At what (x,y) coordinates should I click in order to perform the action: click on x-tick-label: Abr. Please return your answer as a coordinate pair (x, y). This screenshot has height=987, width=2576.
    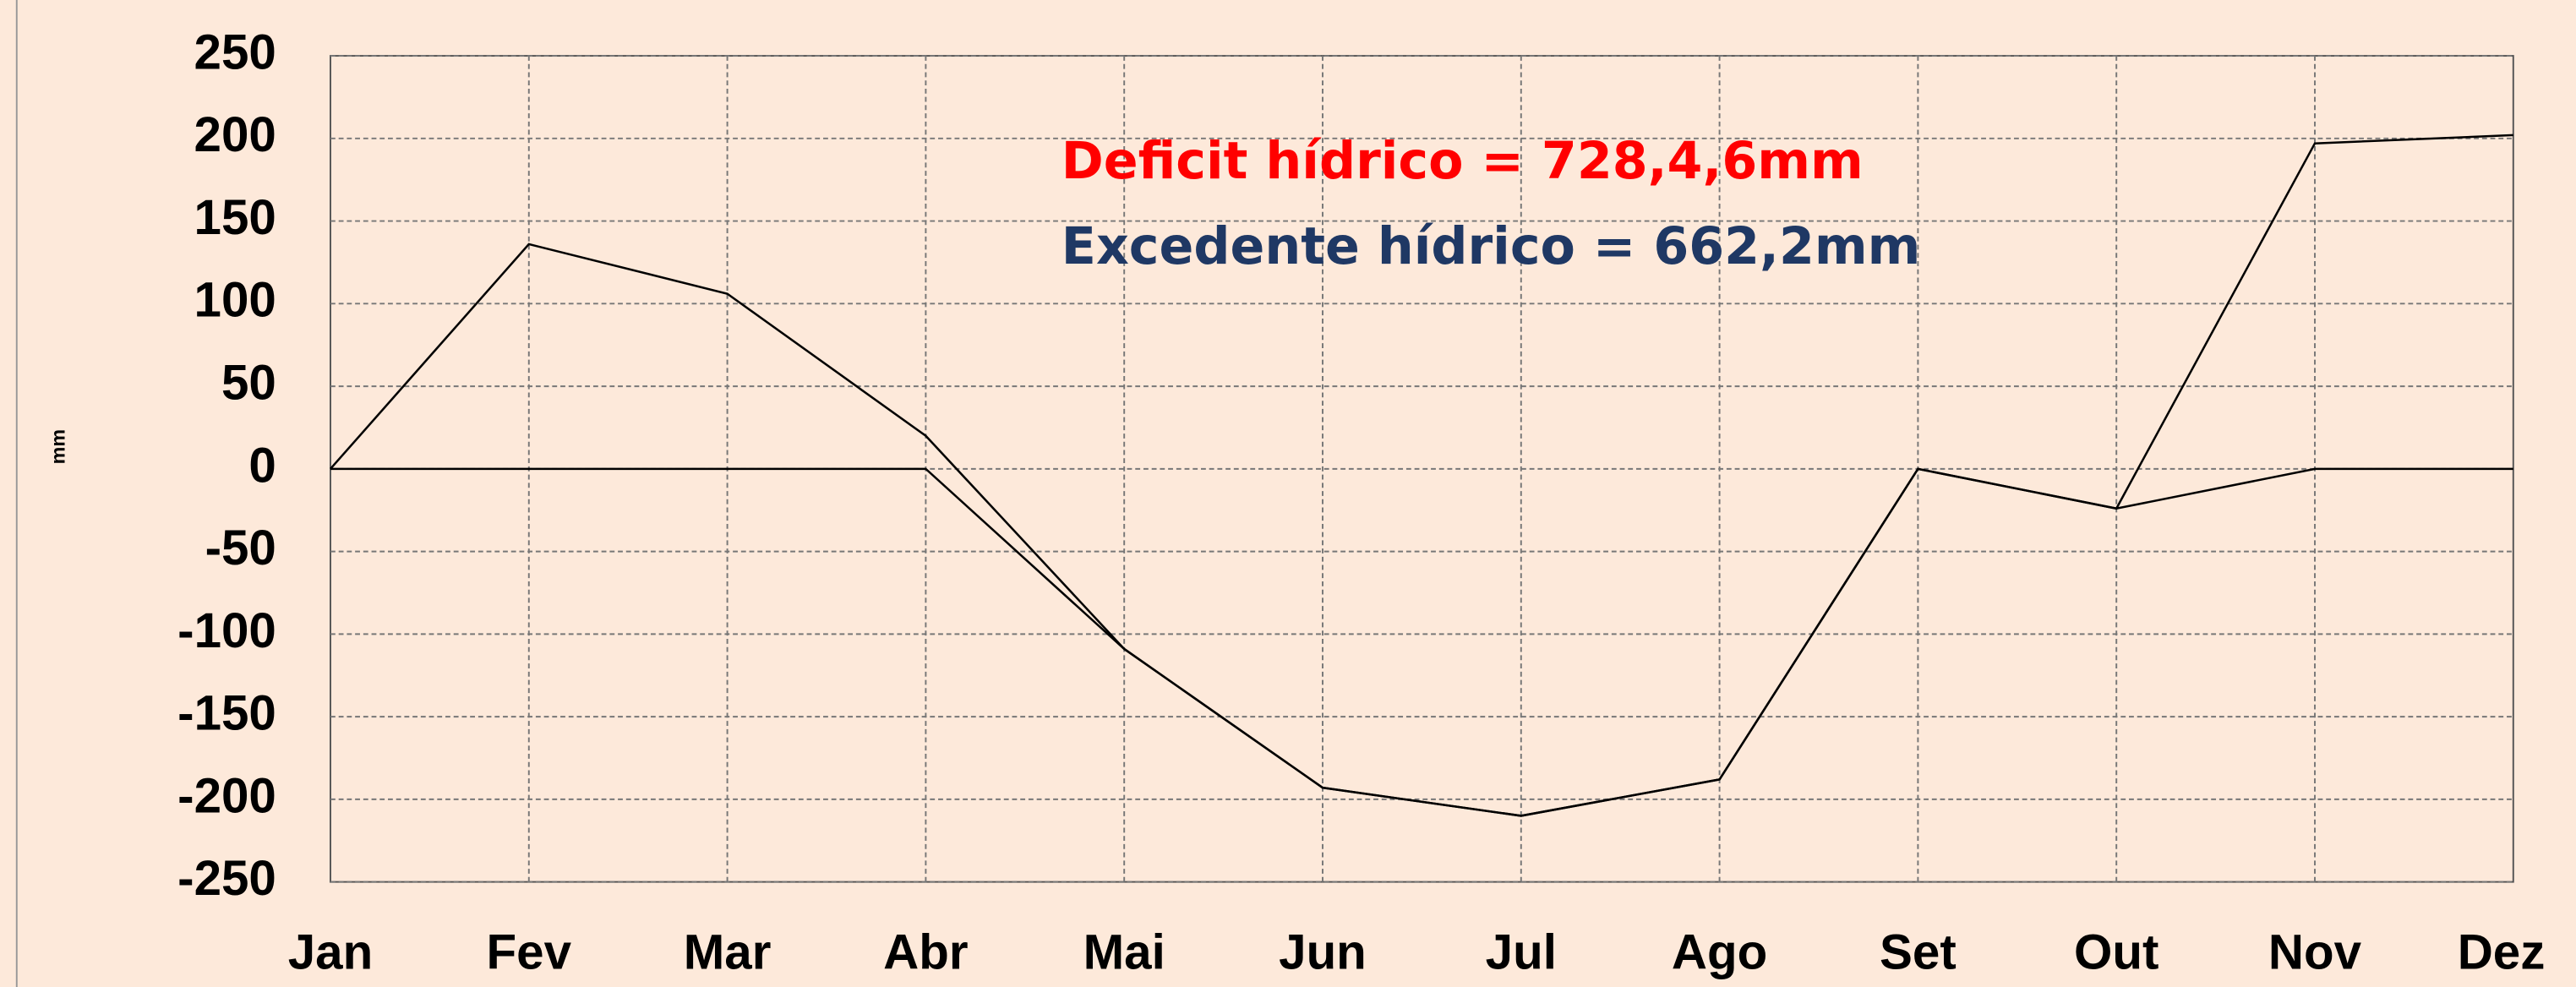
    Looking at the image, I should click on (925, 952).